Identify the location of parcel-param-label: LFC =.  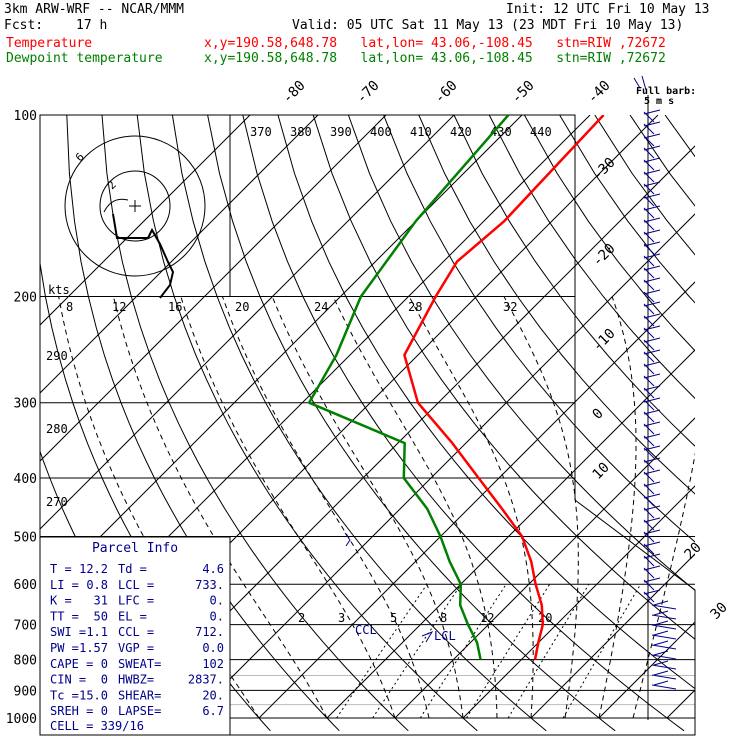
(136, 601).